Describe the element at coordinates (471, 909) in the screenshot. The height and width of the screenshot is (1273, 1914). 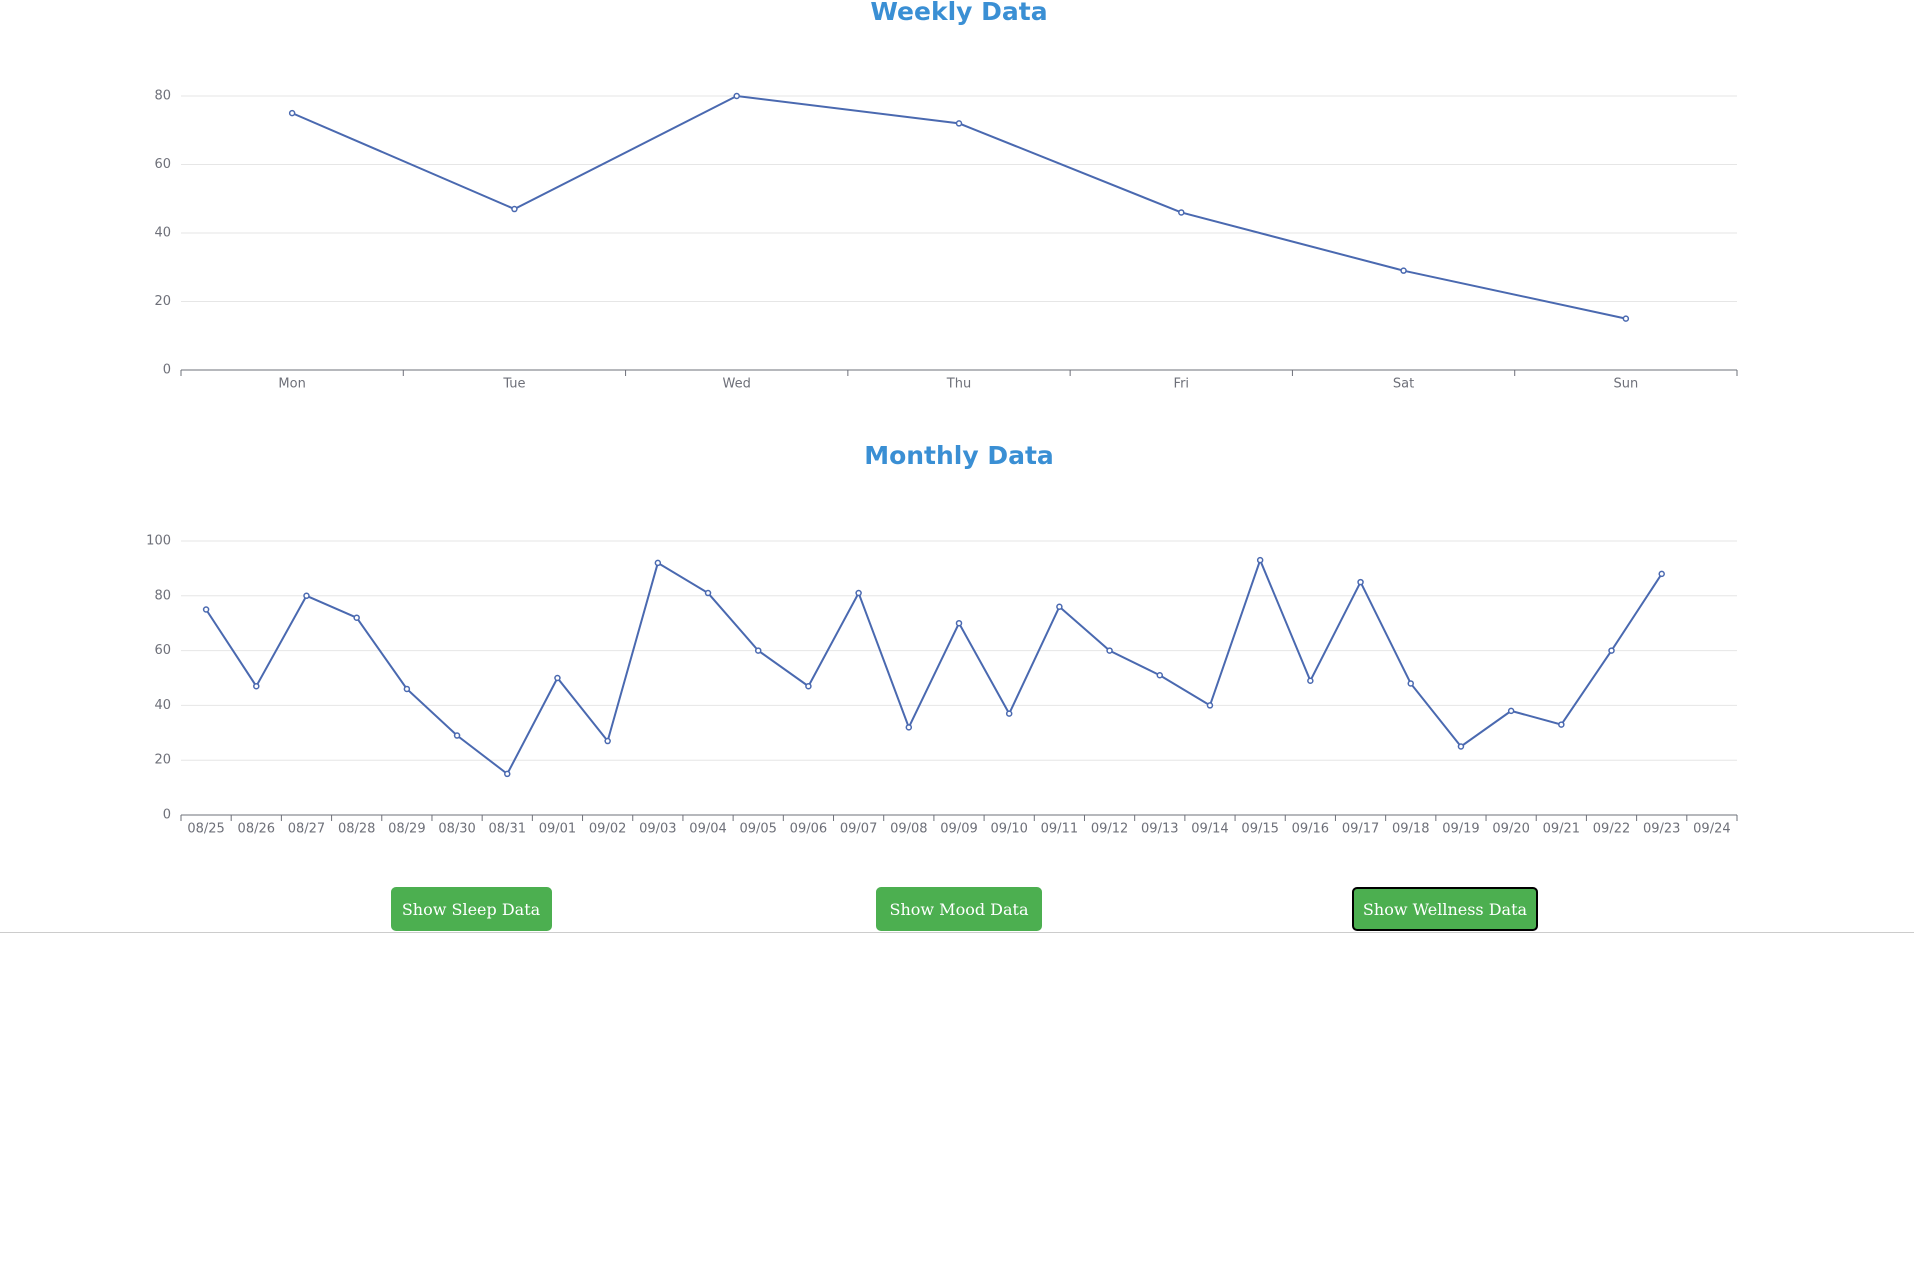
I see `button: Show Sleep Data` at that location.